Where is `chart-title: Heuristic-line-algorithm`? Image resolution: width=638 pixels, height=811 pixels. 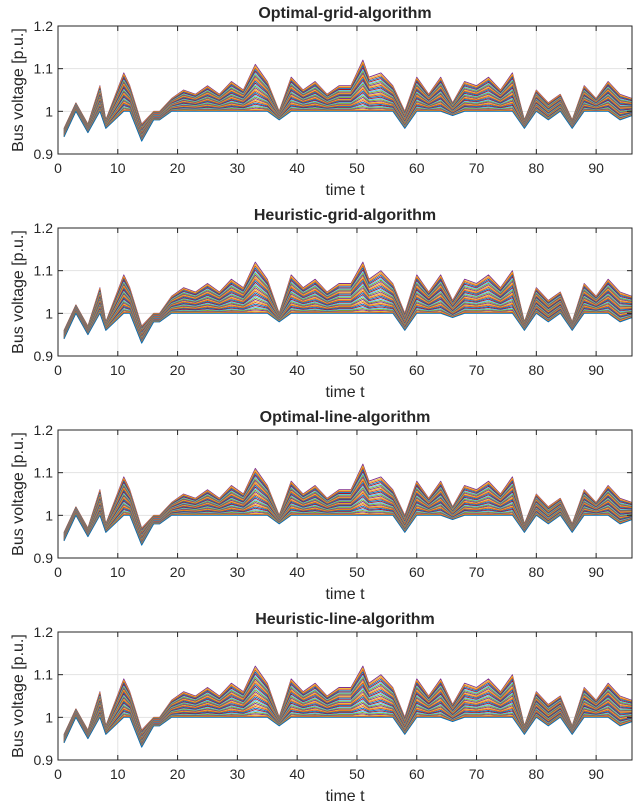
chart-title: Heuristic-line-algorithm is located at coordinates (345, 619).